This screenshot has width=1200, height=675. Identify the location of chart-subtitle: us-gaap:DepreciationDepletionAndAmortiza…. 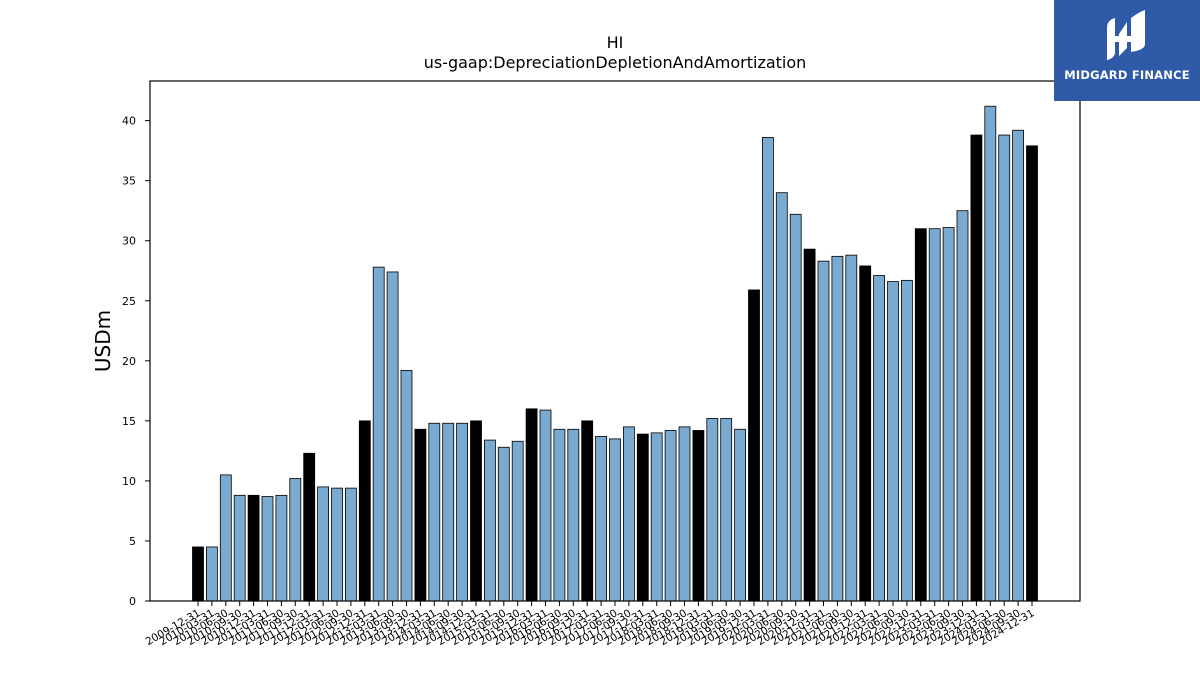
(615, 62).